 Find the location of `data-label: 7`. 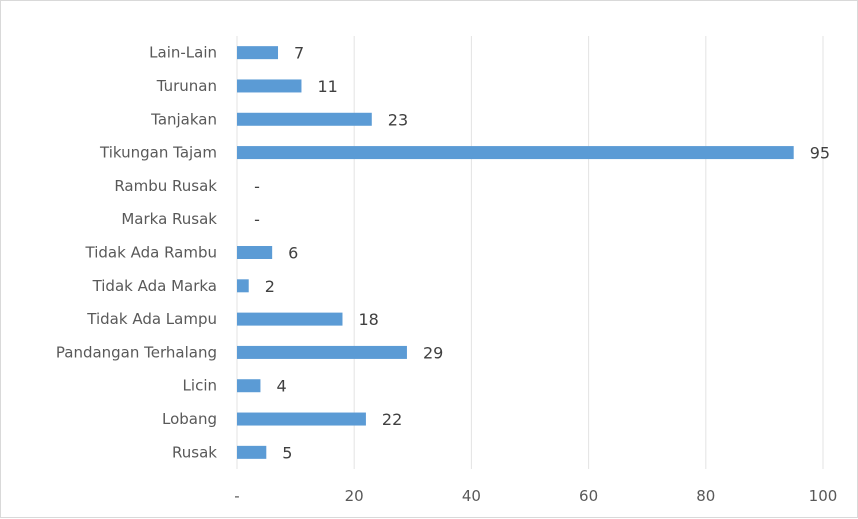

data-label: 7 is located at coordinates (299, 53).